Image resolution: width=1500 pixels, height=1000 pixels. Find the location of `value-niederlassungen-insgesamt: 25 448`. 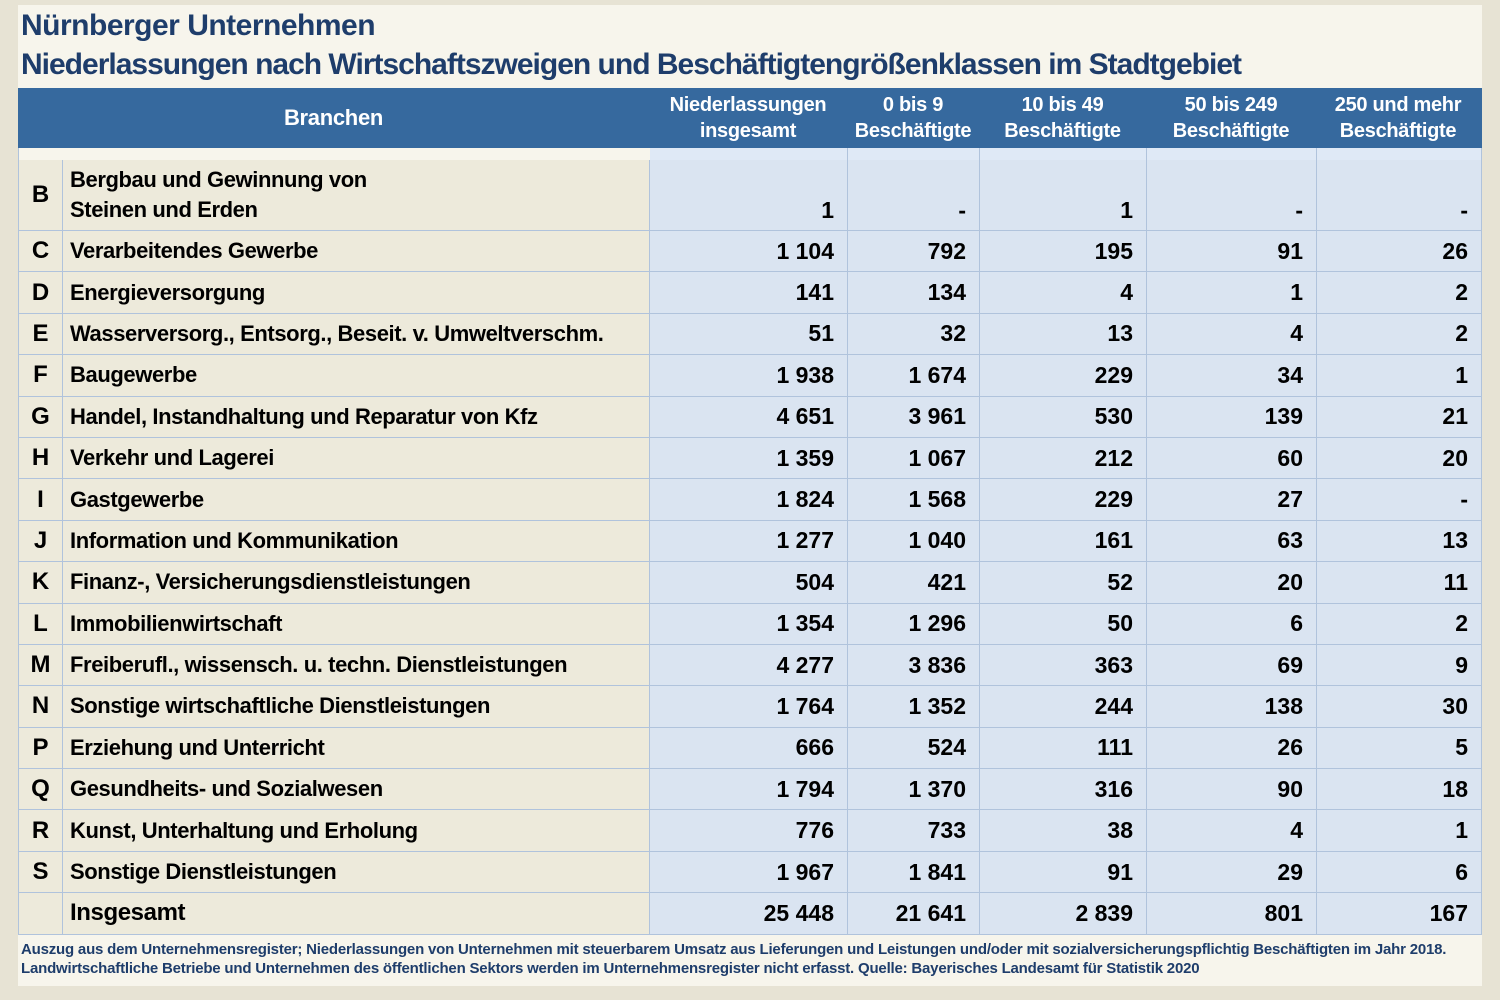

value-niederlassungen-insgesamt: 25 448 is located at coordinates (749, 913).